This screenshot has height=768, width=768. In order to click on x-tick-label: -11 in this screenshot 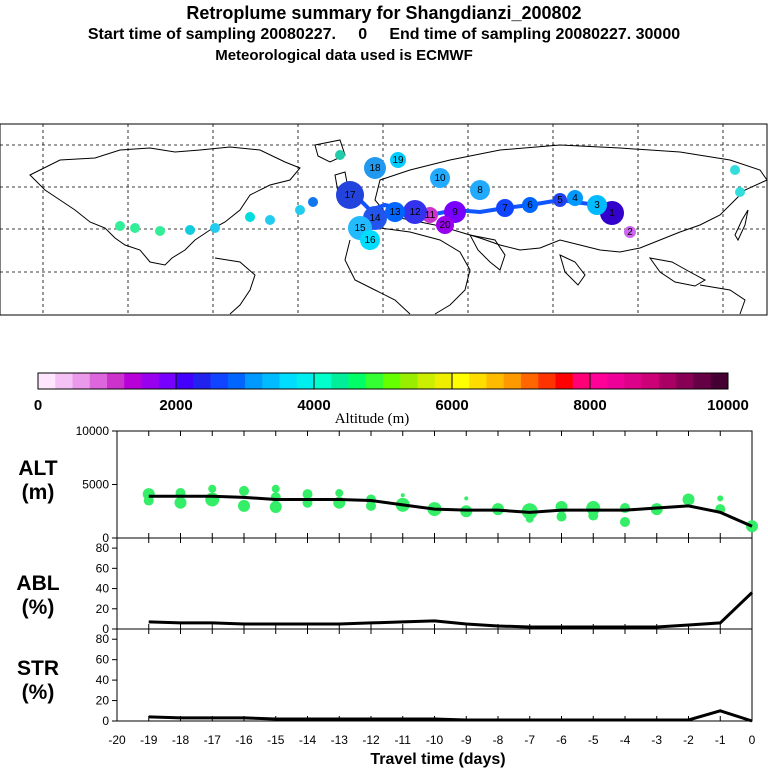, I will do `click(403, 740)`.